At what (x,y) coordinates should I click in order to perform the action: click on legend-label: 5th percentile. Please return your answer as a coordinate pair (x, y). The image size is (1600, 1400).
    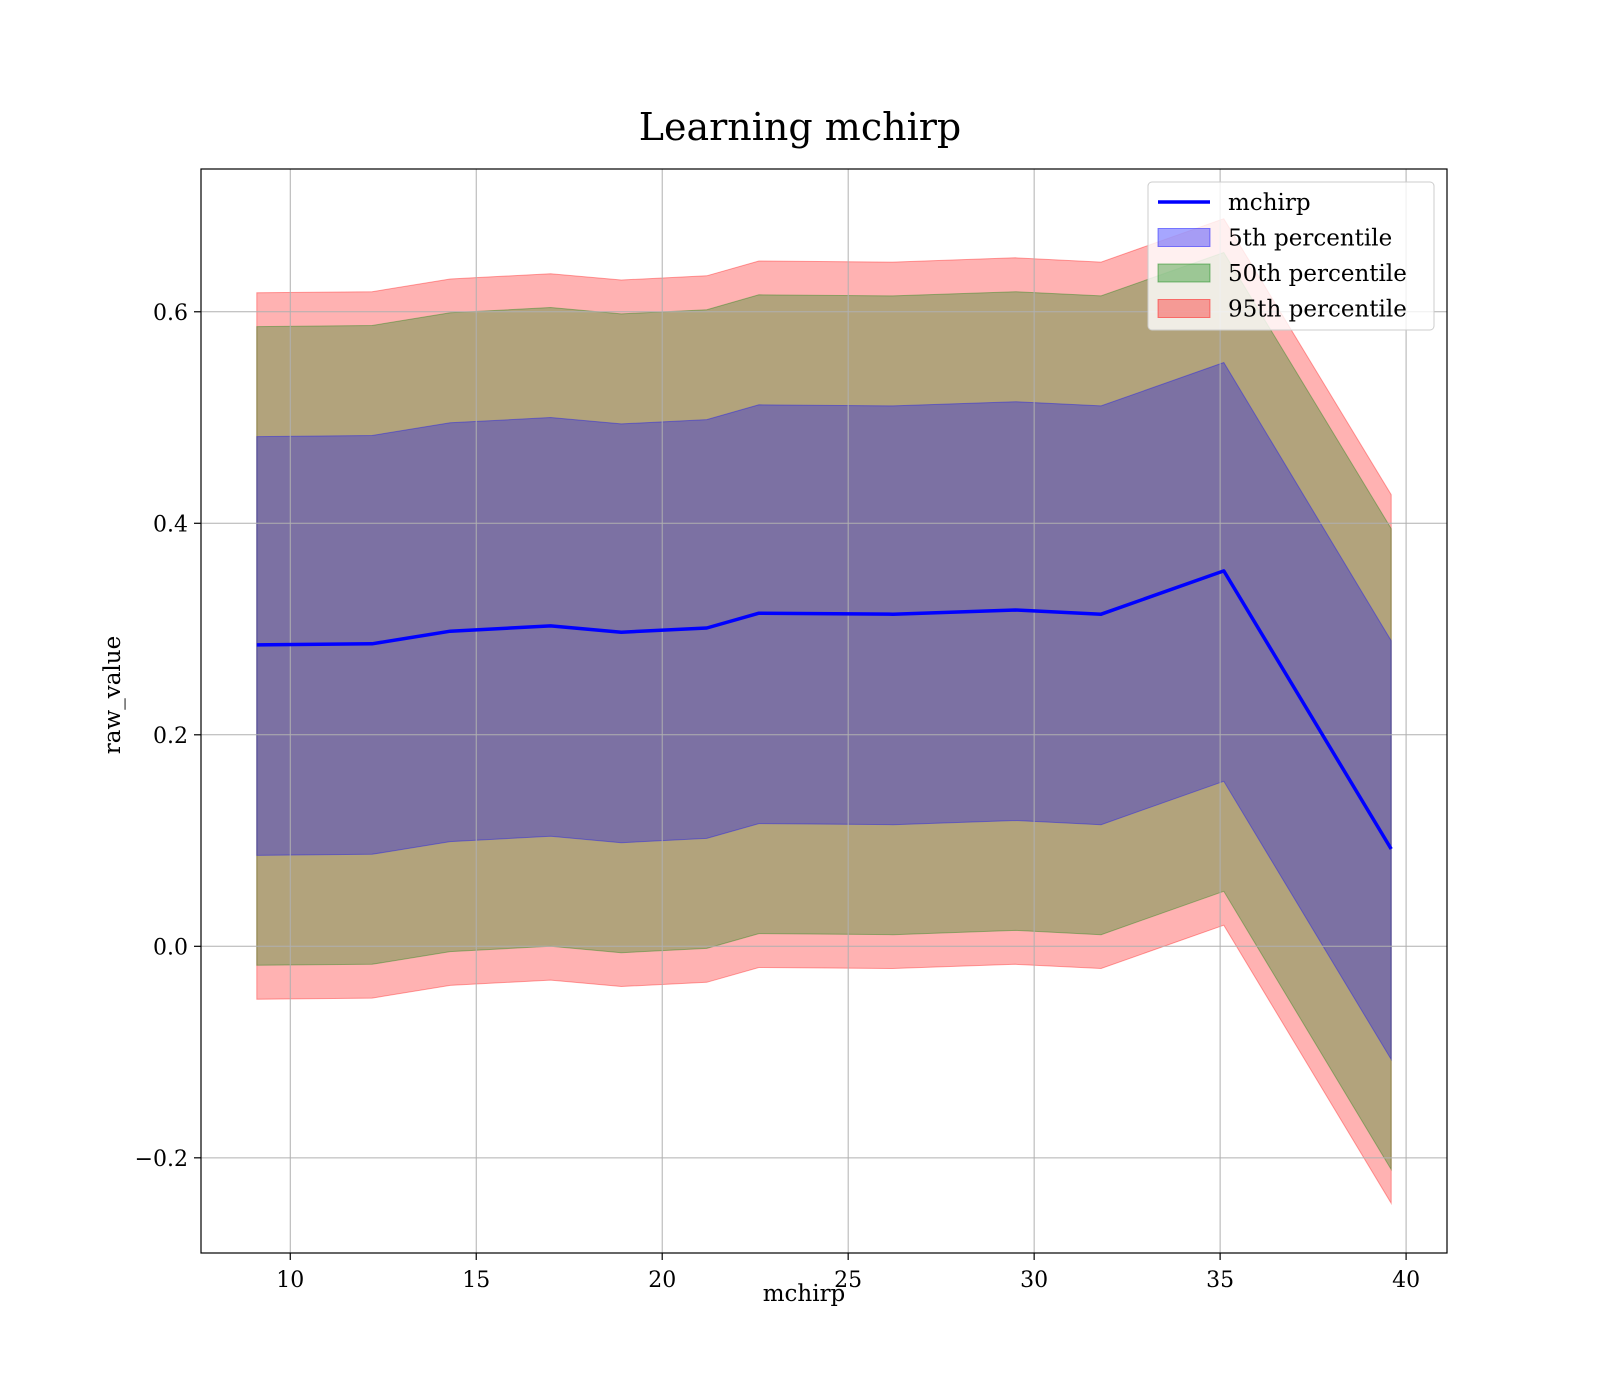
    Looking at the image, I should click on (1310, 239).